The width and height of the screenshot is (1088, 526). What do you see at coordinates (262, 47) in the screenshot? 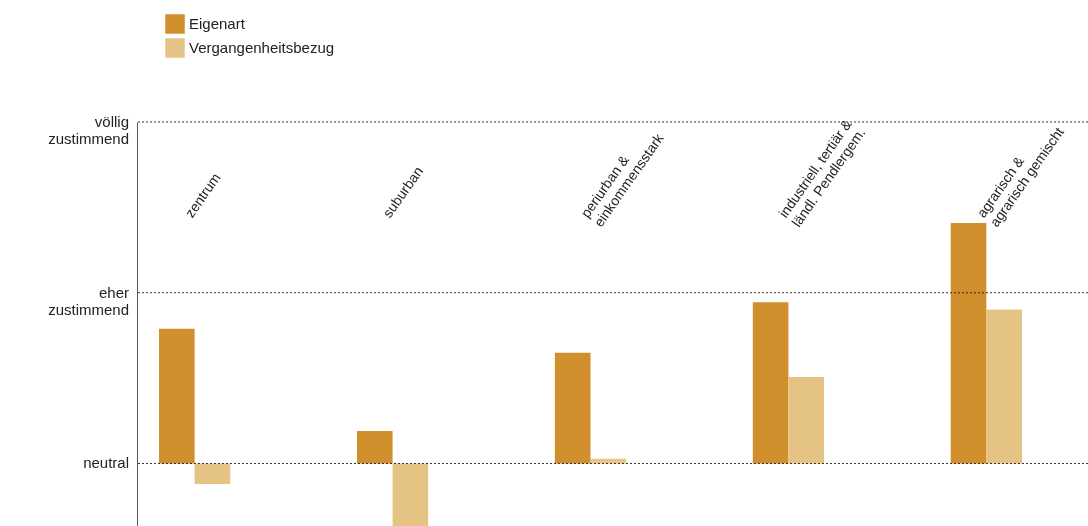
I see `legend-label: Vergangenheitsbezug` at bounding box center [262, 47].